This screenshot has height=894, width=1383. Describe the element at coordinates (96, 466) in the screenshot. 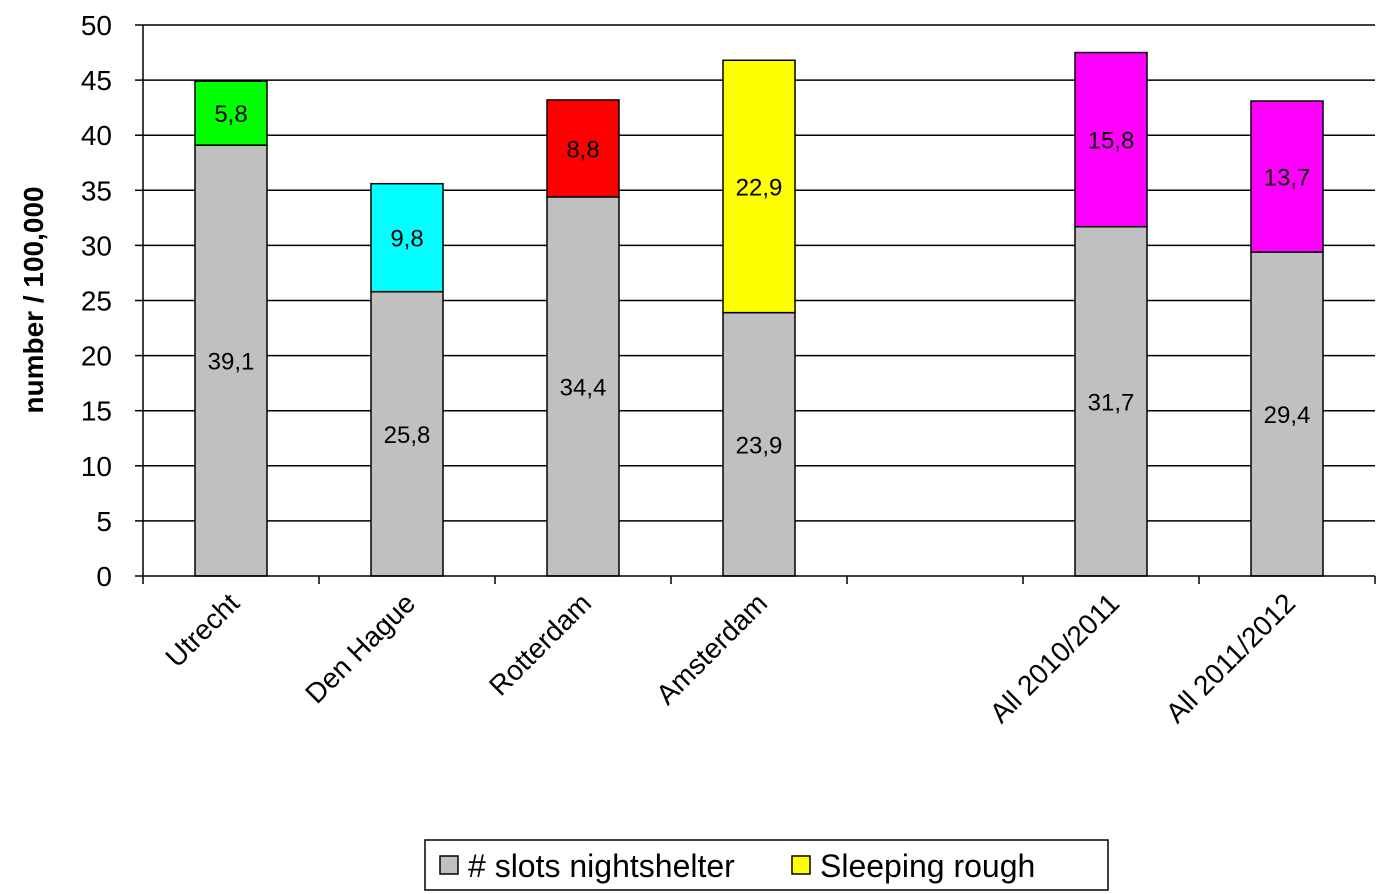

I see `y-tick-label: 10` at that location.